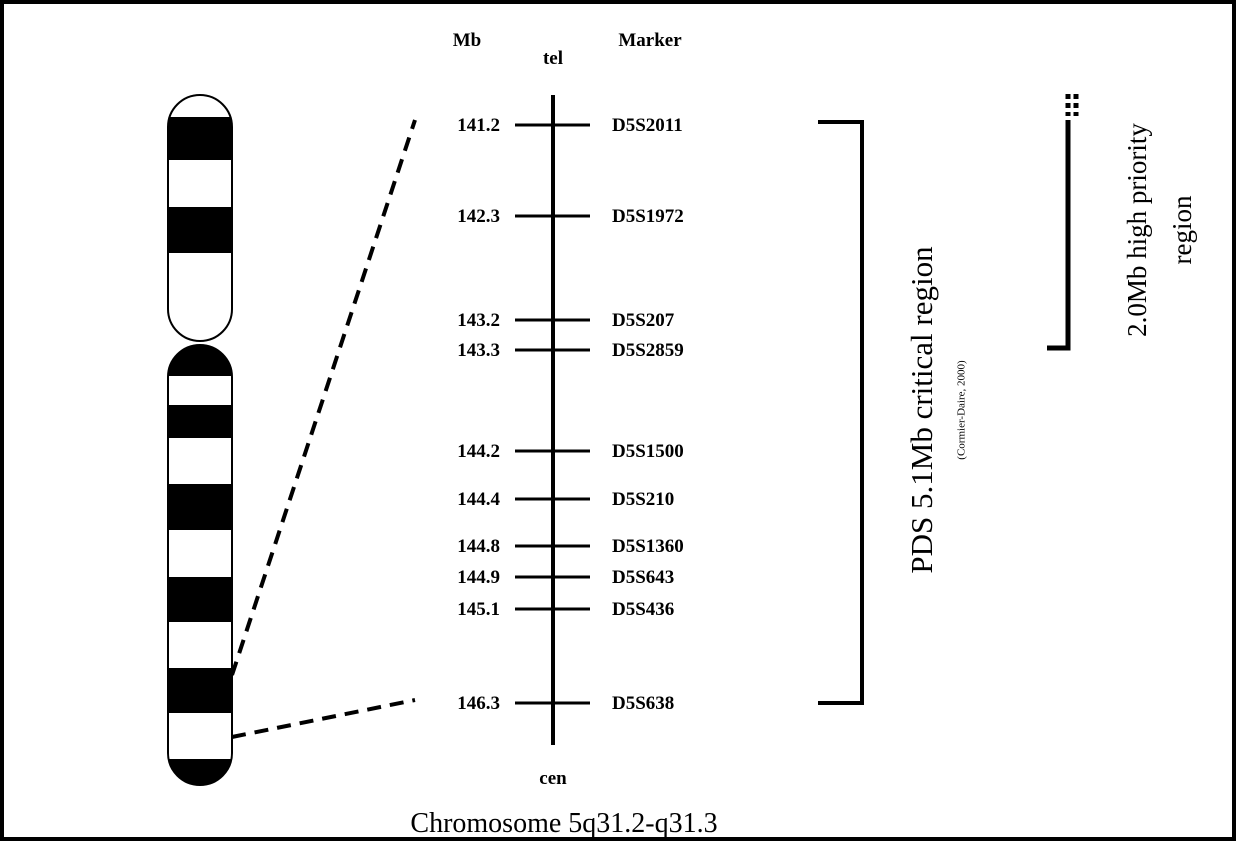 Image resolution: width=1236 pixels, height=841 pixels. I want to click on marker-name: D5S210, so click(643, 499).